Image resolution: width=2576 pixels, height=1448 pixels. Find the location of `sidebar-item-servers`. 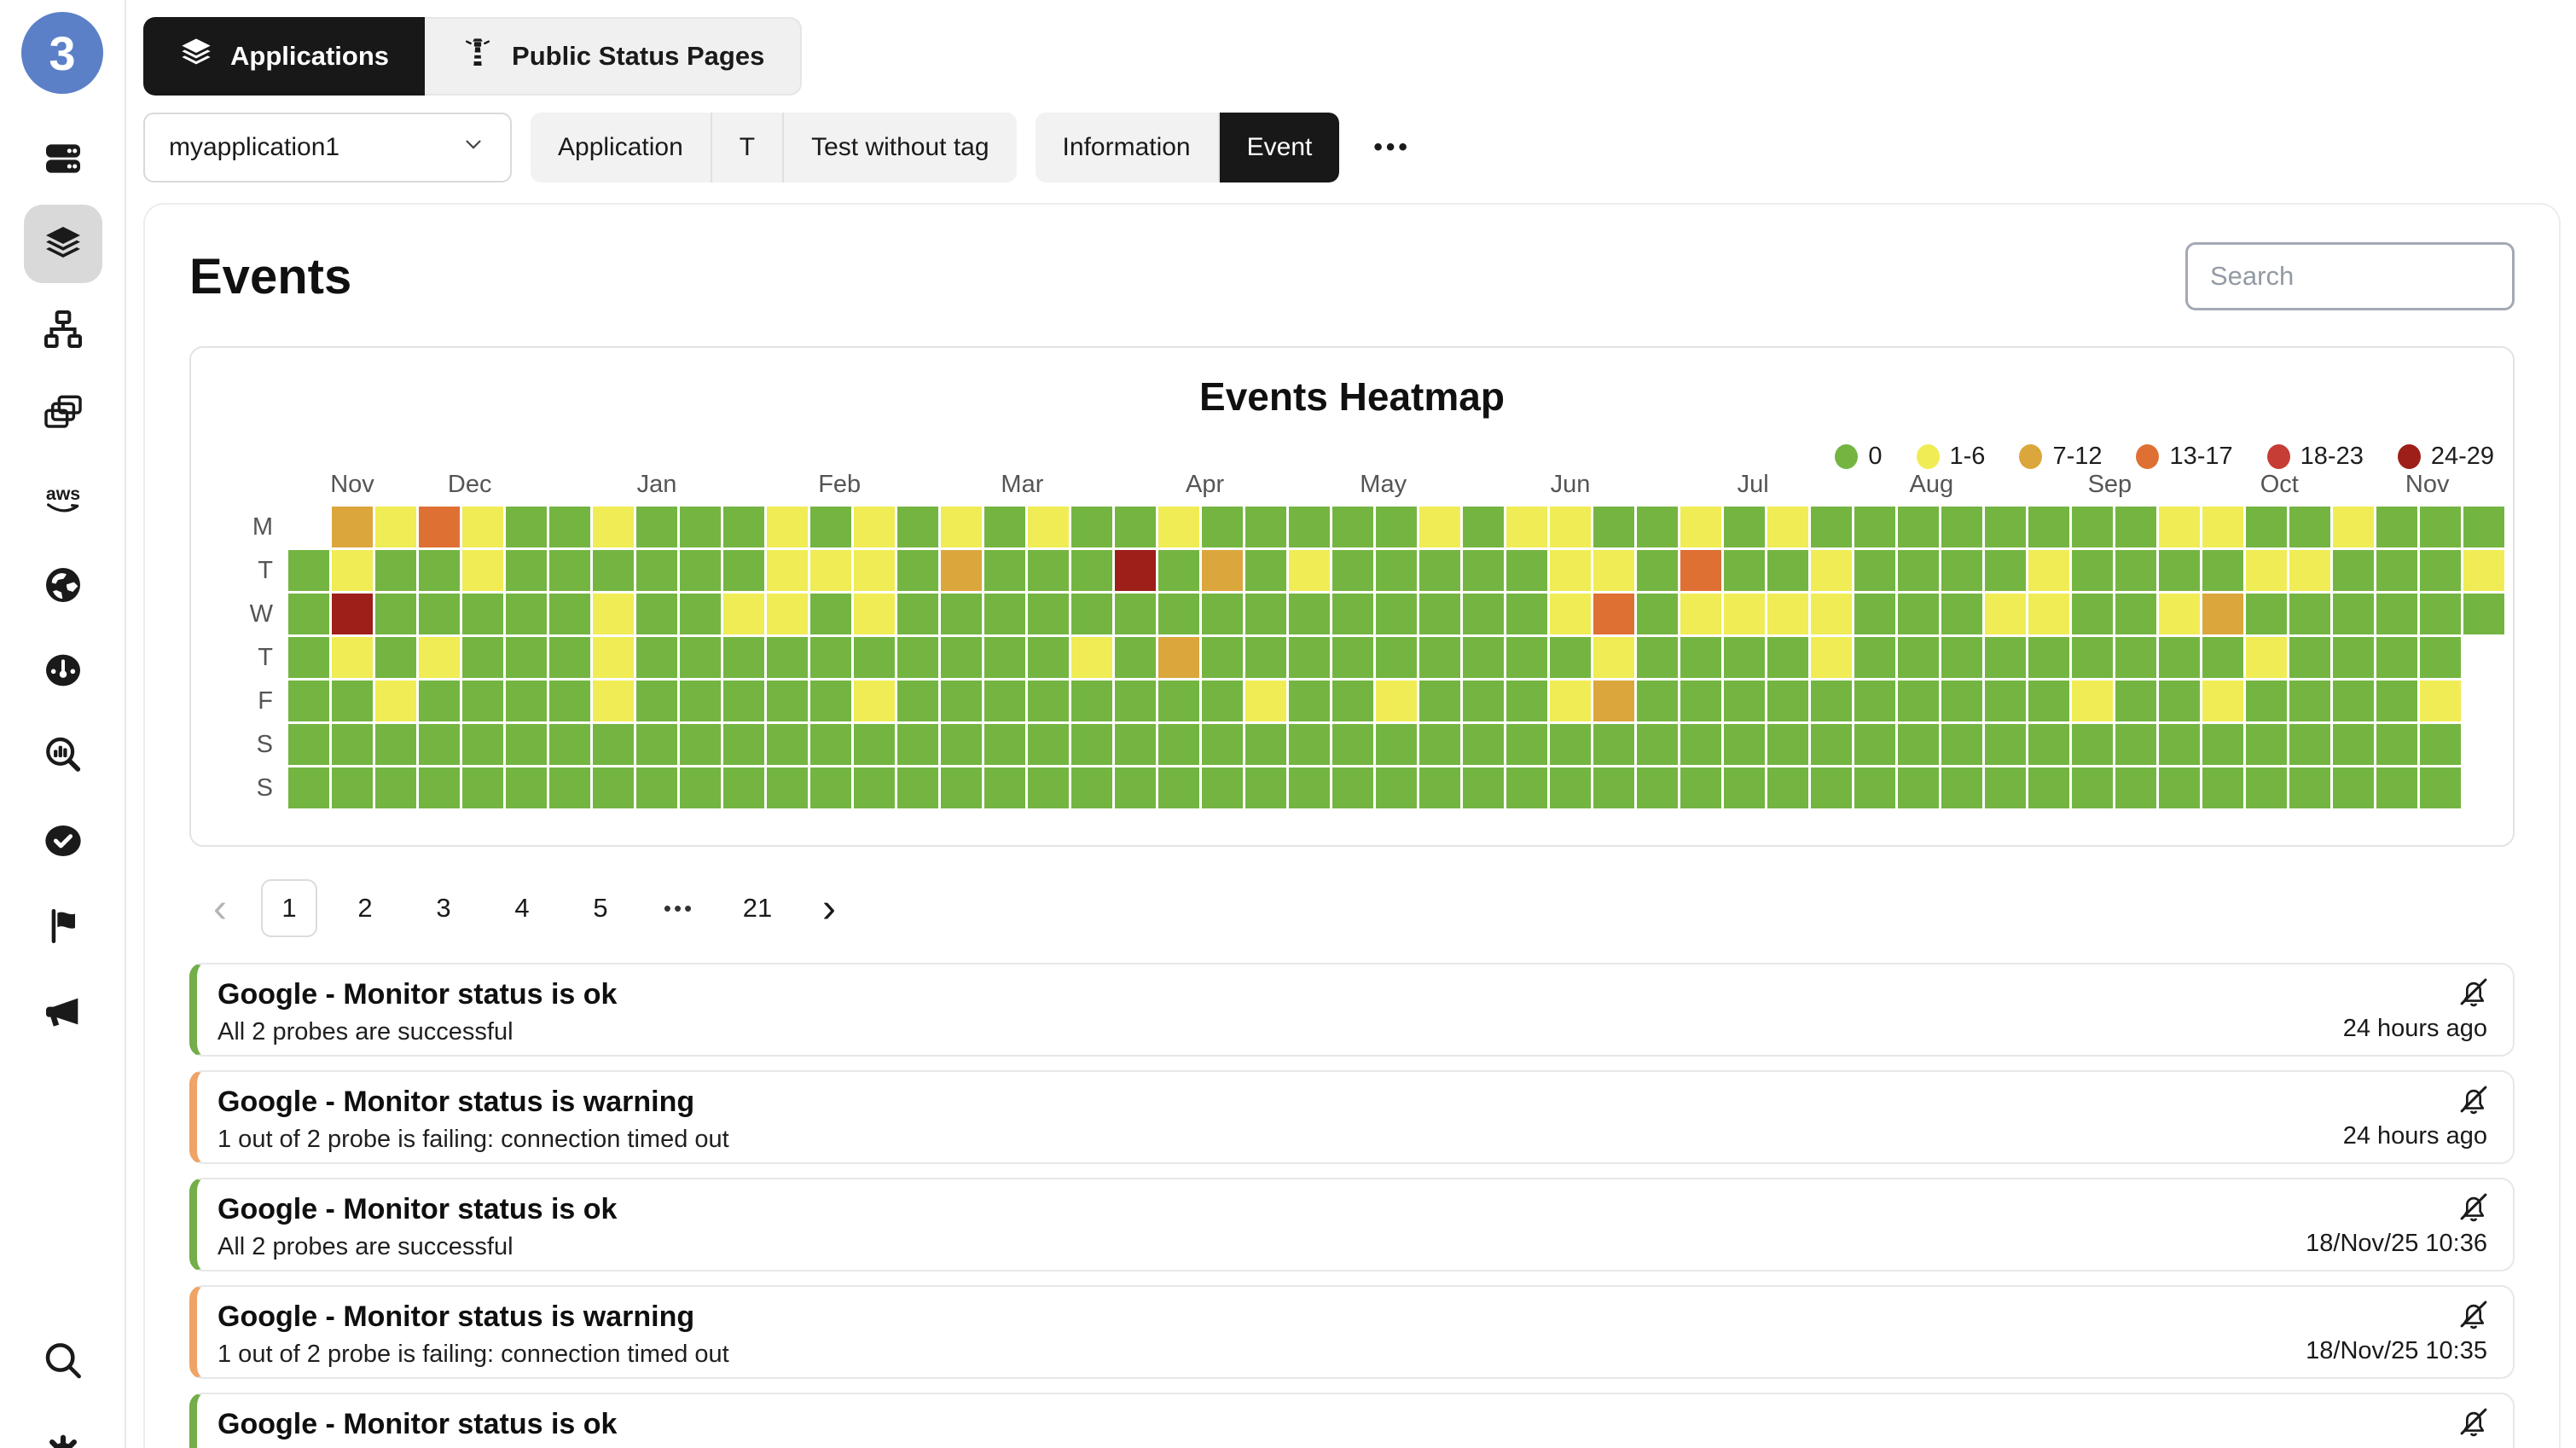

sidebar-item-servers is located at coordinates (63, 158).